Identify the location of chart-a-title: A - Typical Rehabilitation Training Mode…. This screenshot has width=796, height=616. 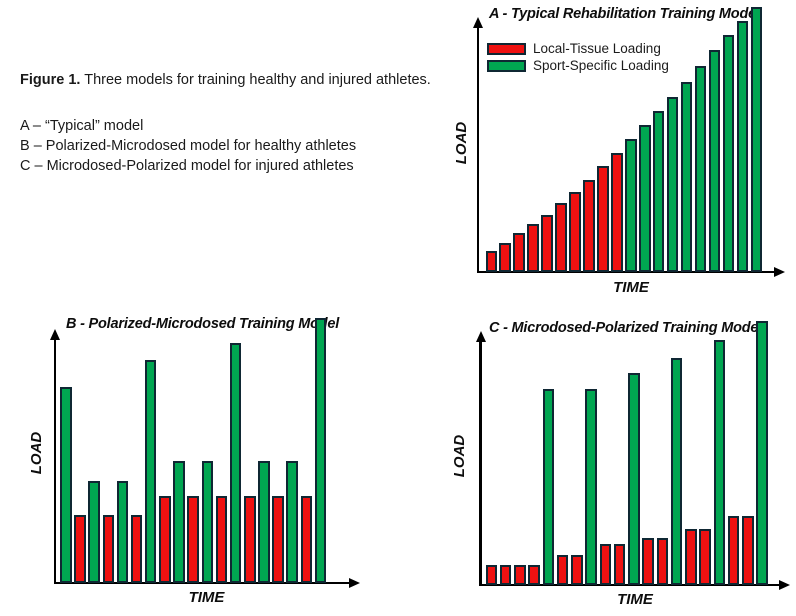
(624, 14).